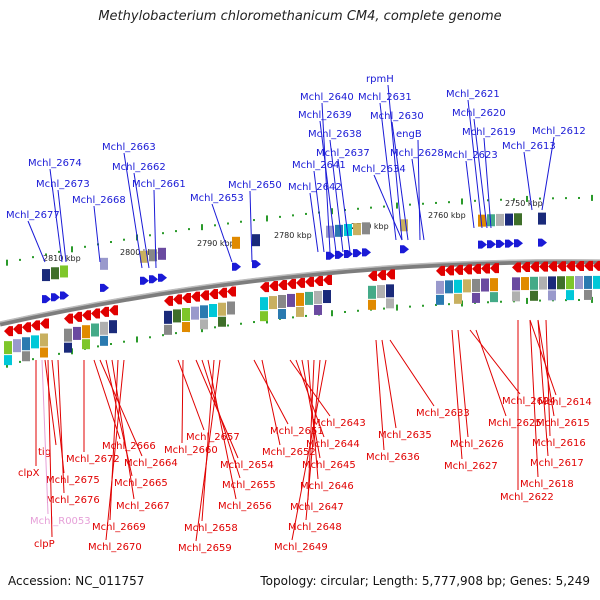  I want to click on forward-gene-label: Mchl_2640, so click(327, 97).